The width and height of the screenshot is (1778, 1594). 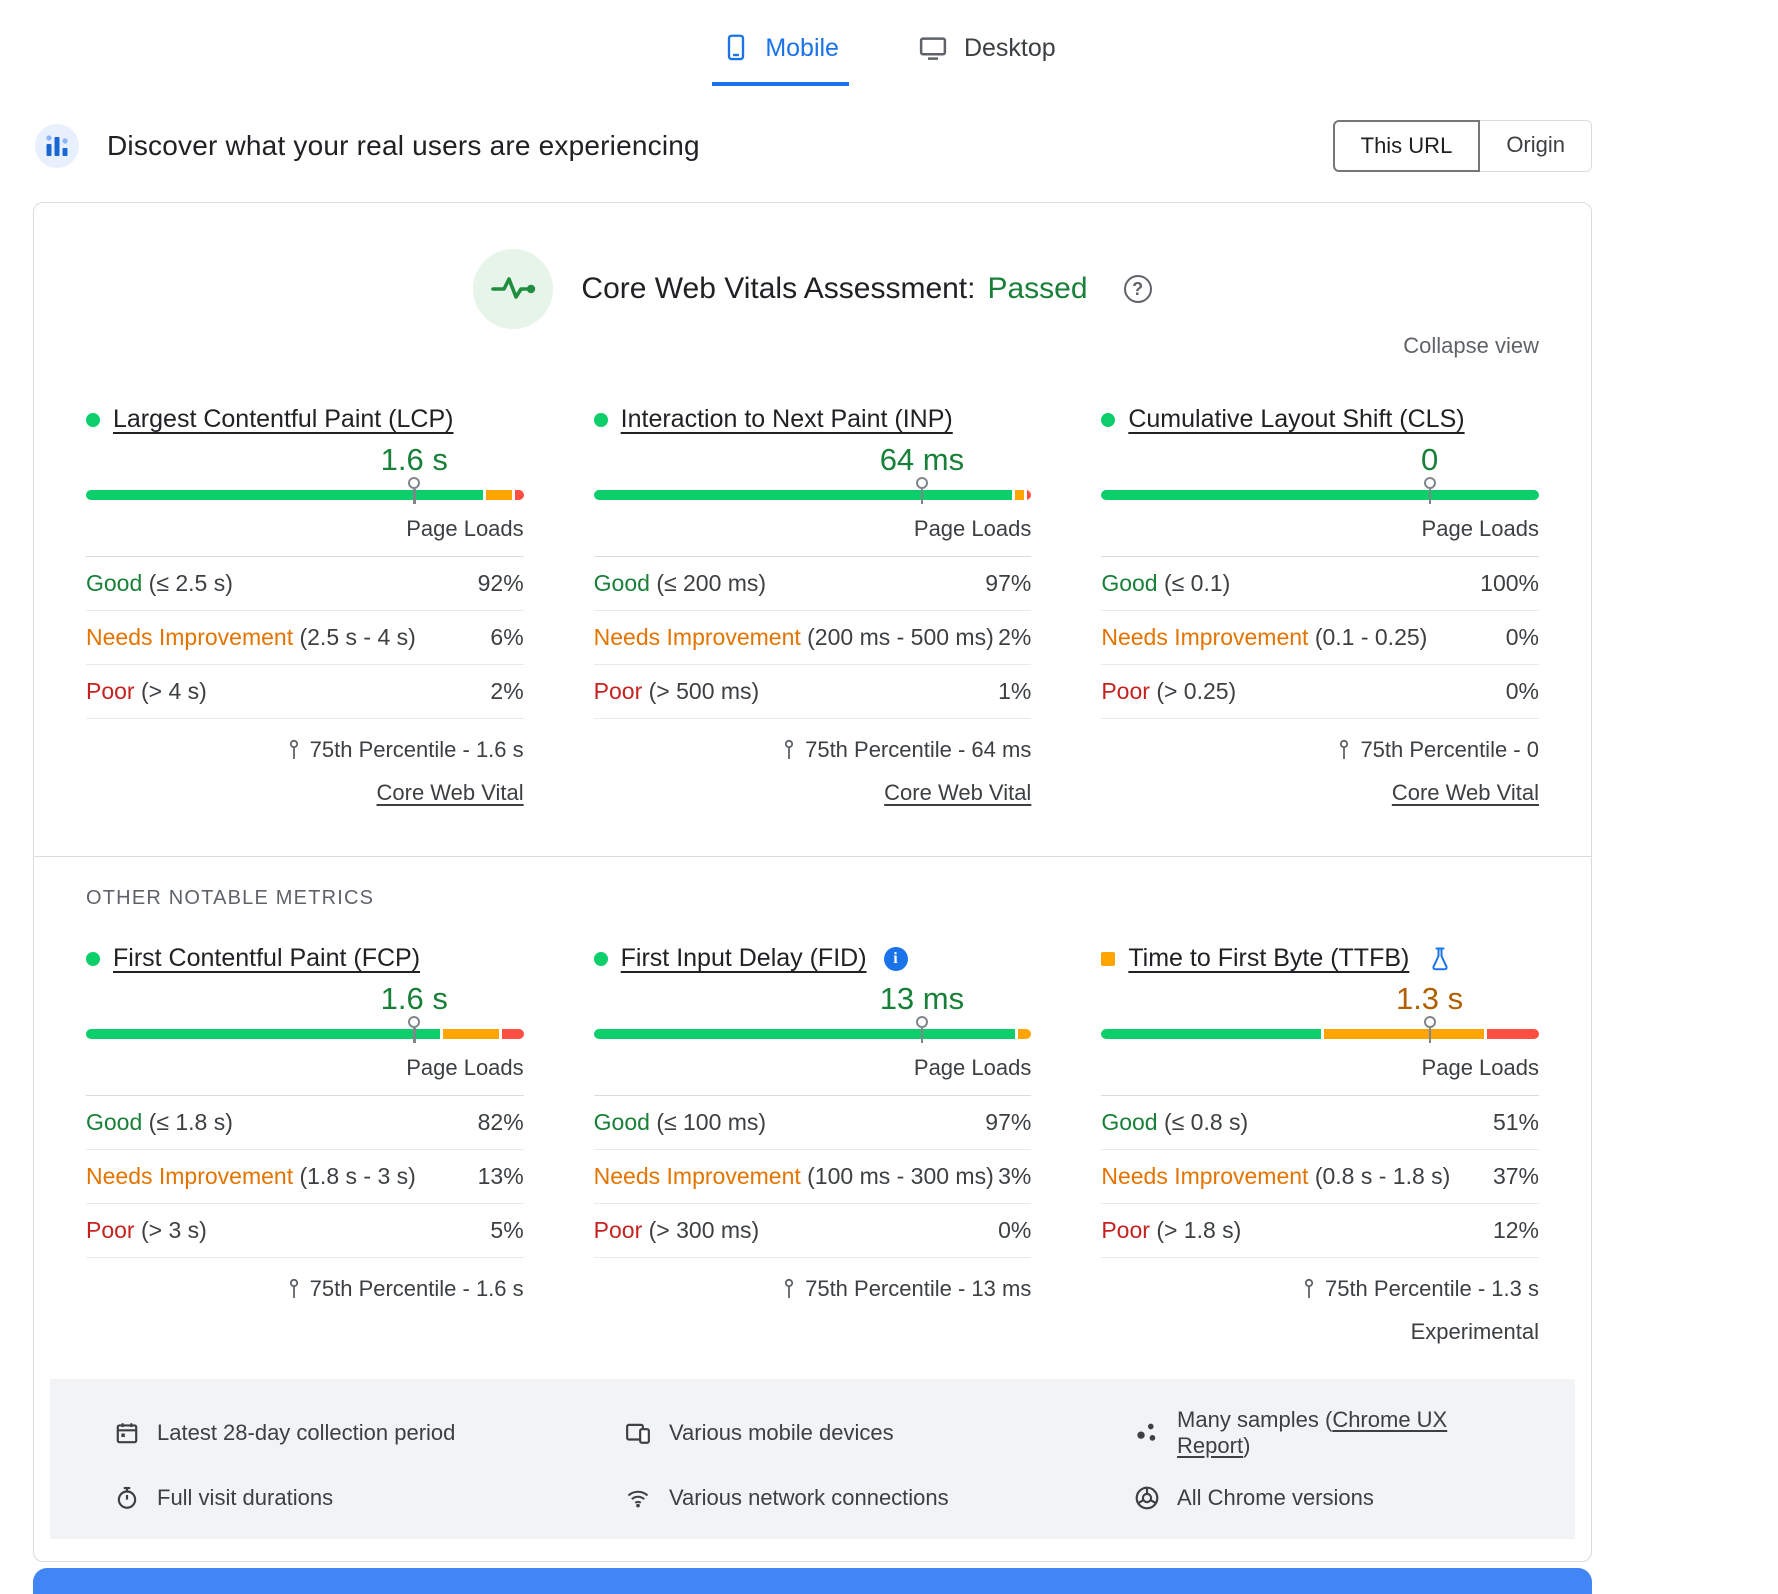 What do you see at coordinates (704, 691) in the screenshot?
I see `poor-range: (> 500 ms)` at bounding box center [704, 691].